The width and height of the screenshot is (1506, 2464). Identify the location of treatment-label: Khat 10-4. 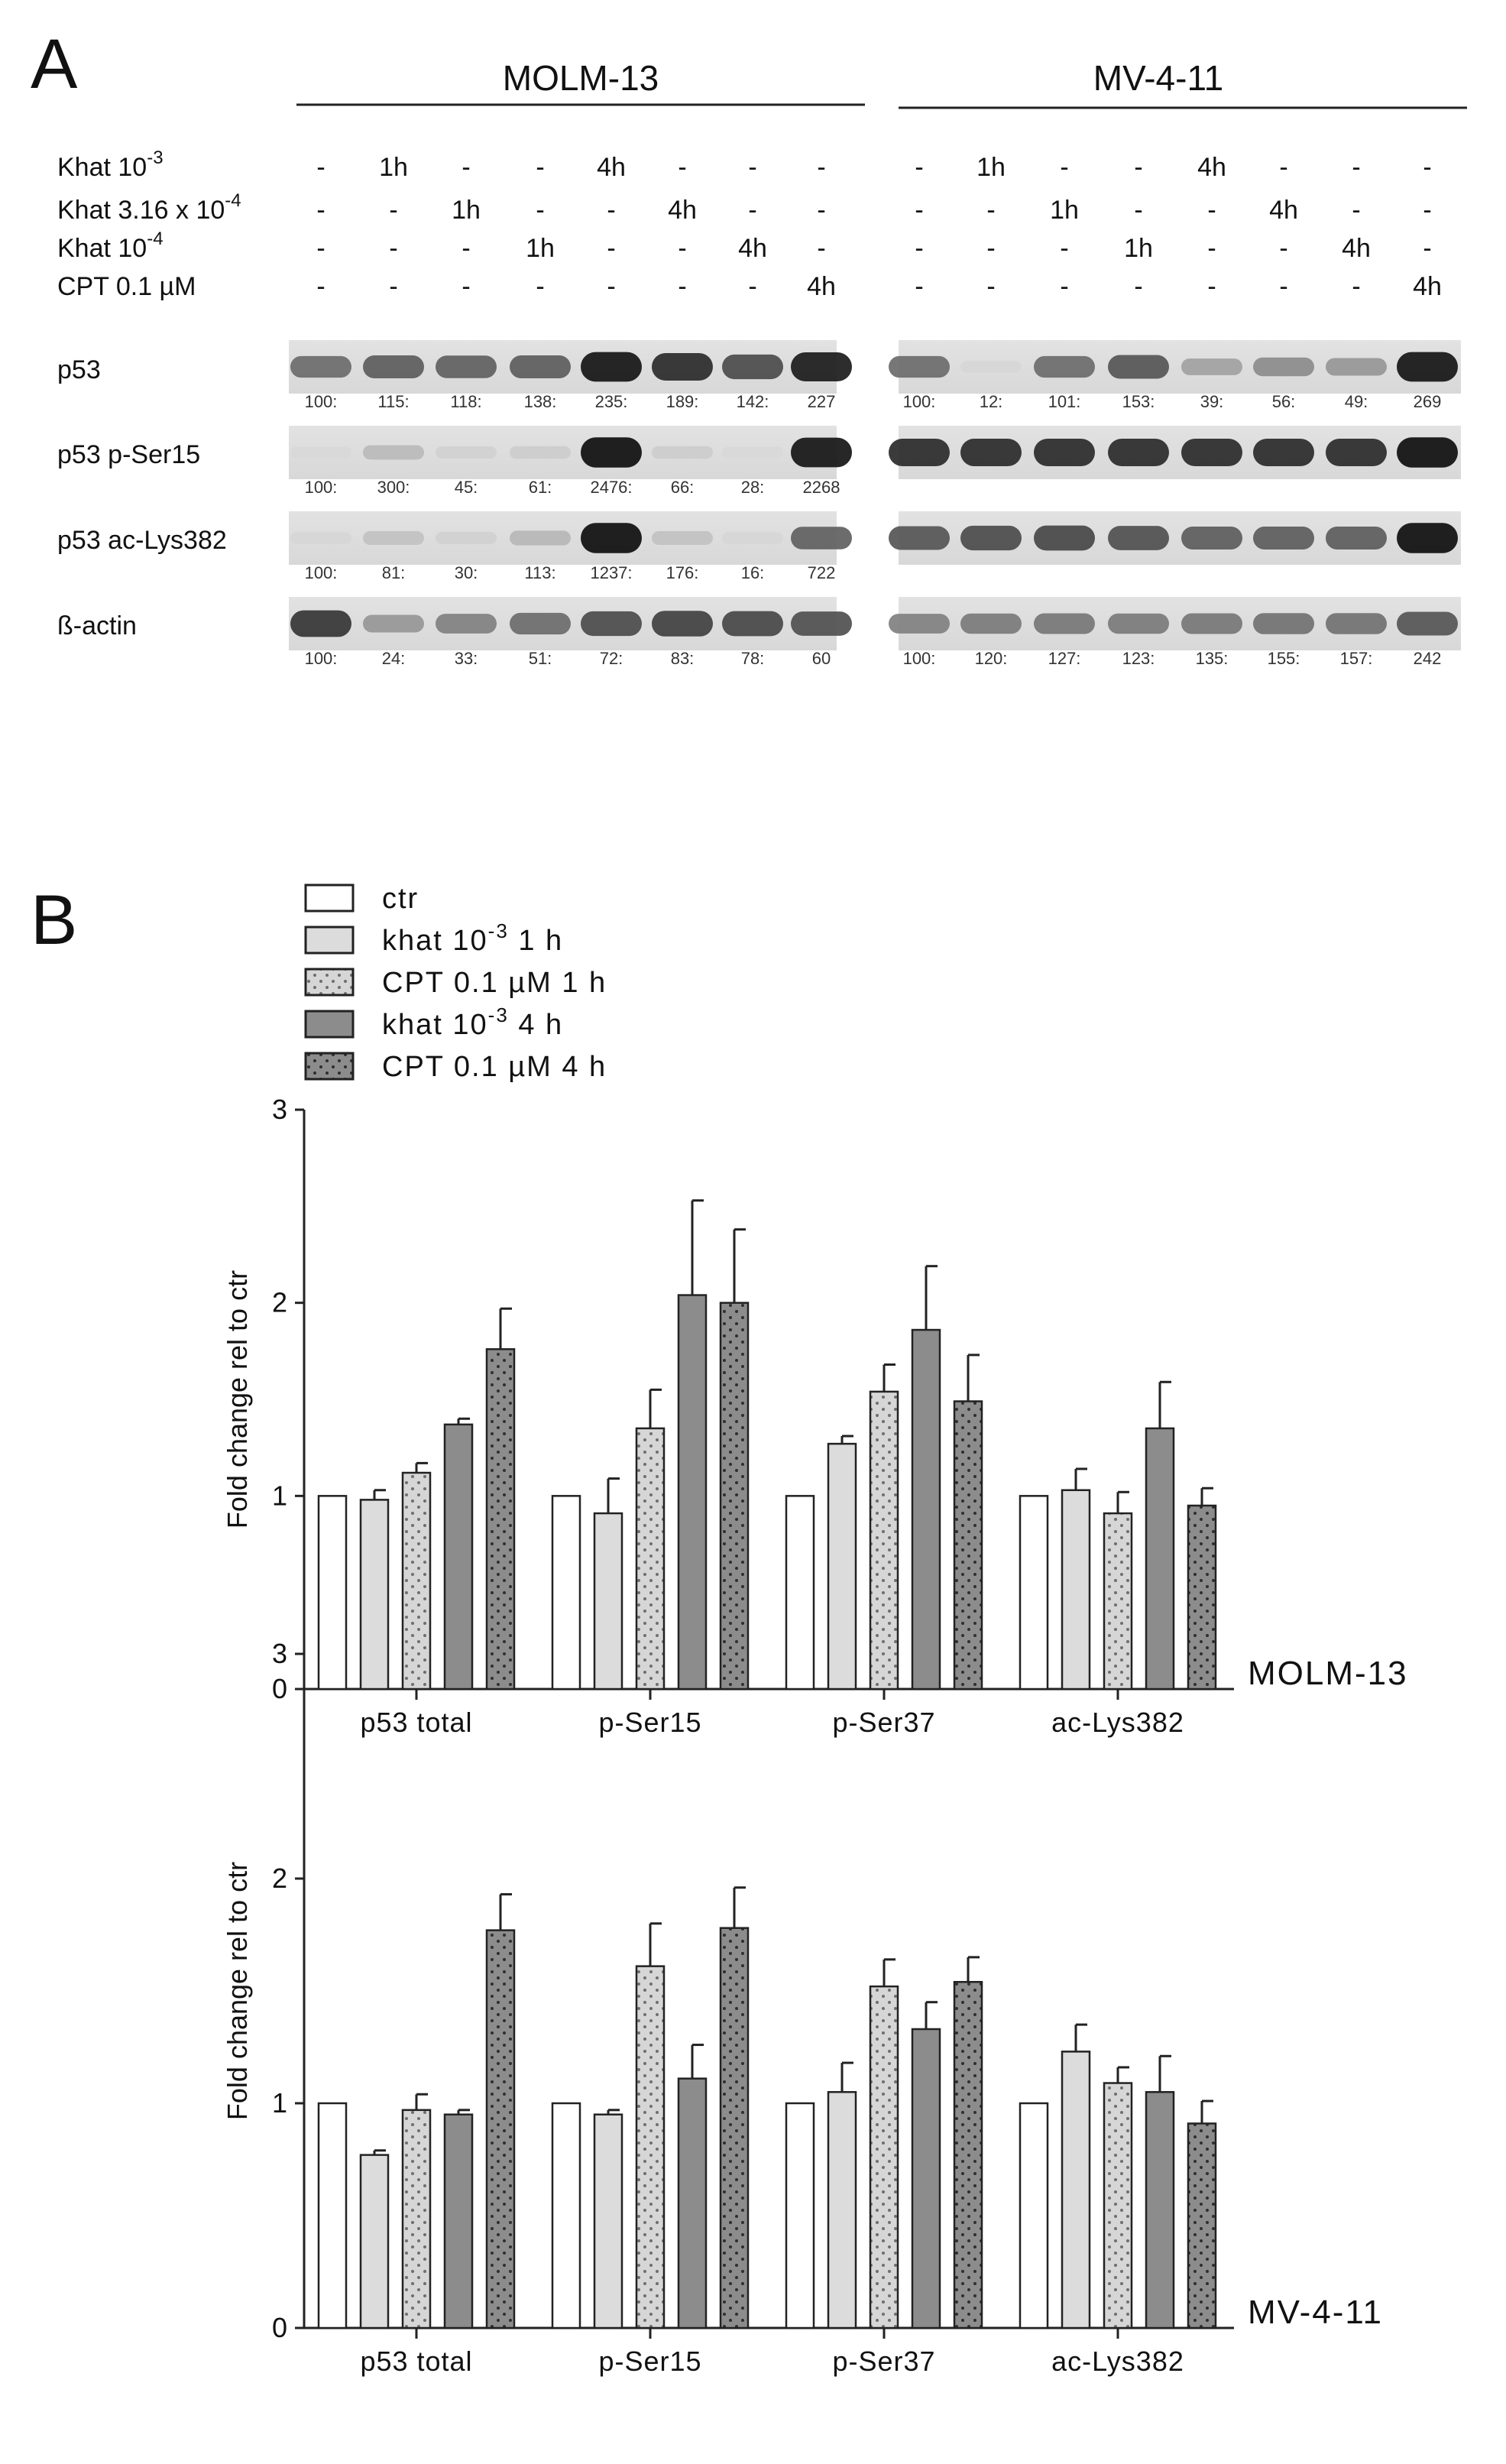
(110, 246).